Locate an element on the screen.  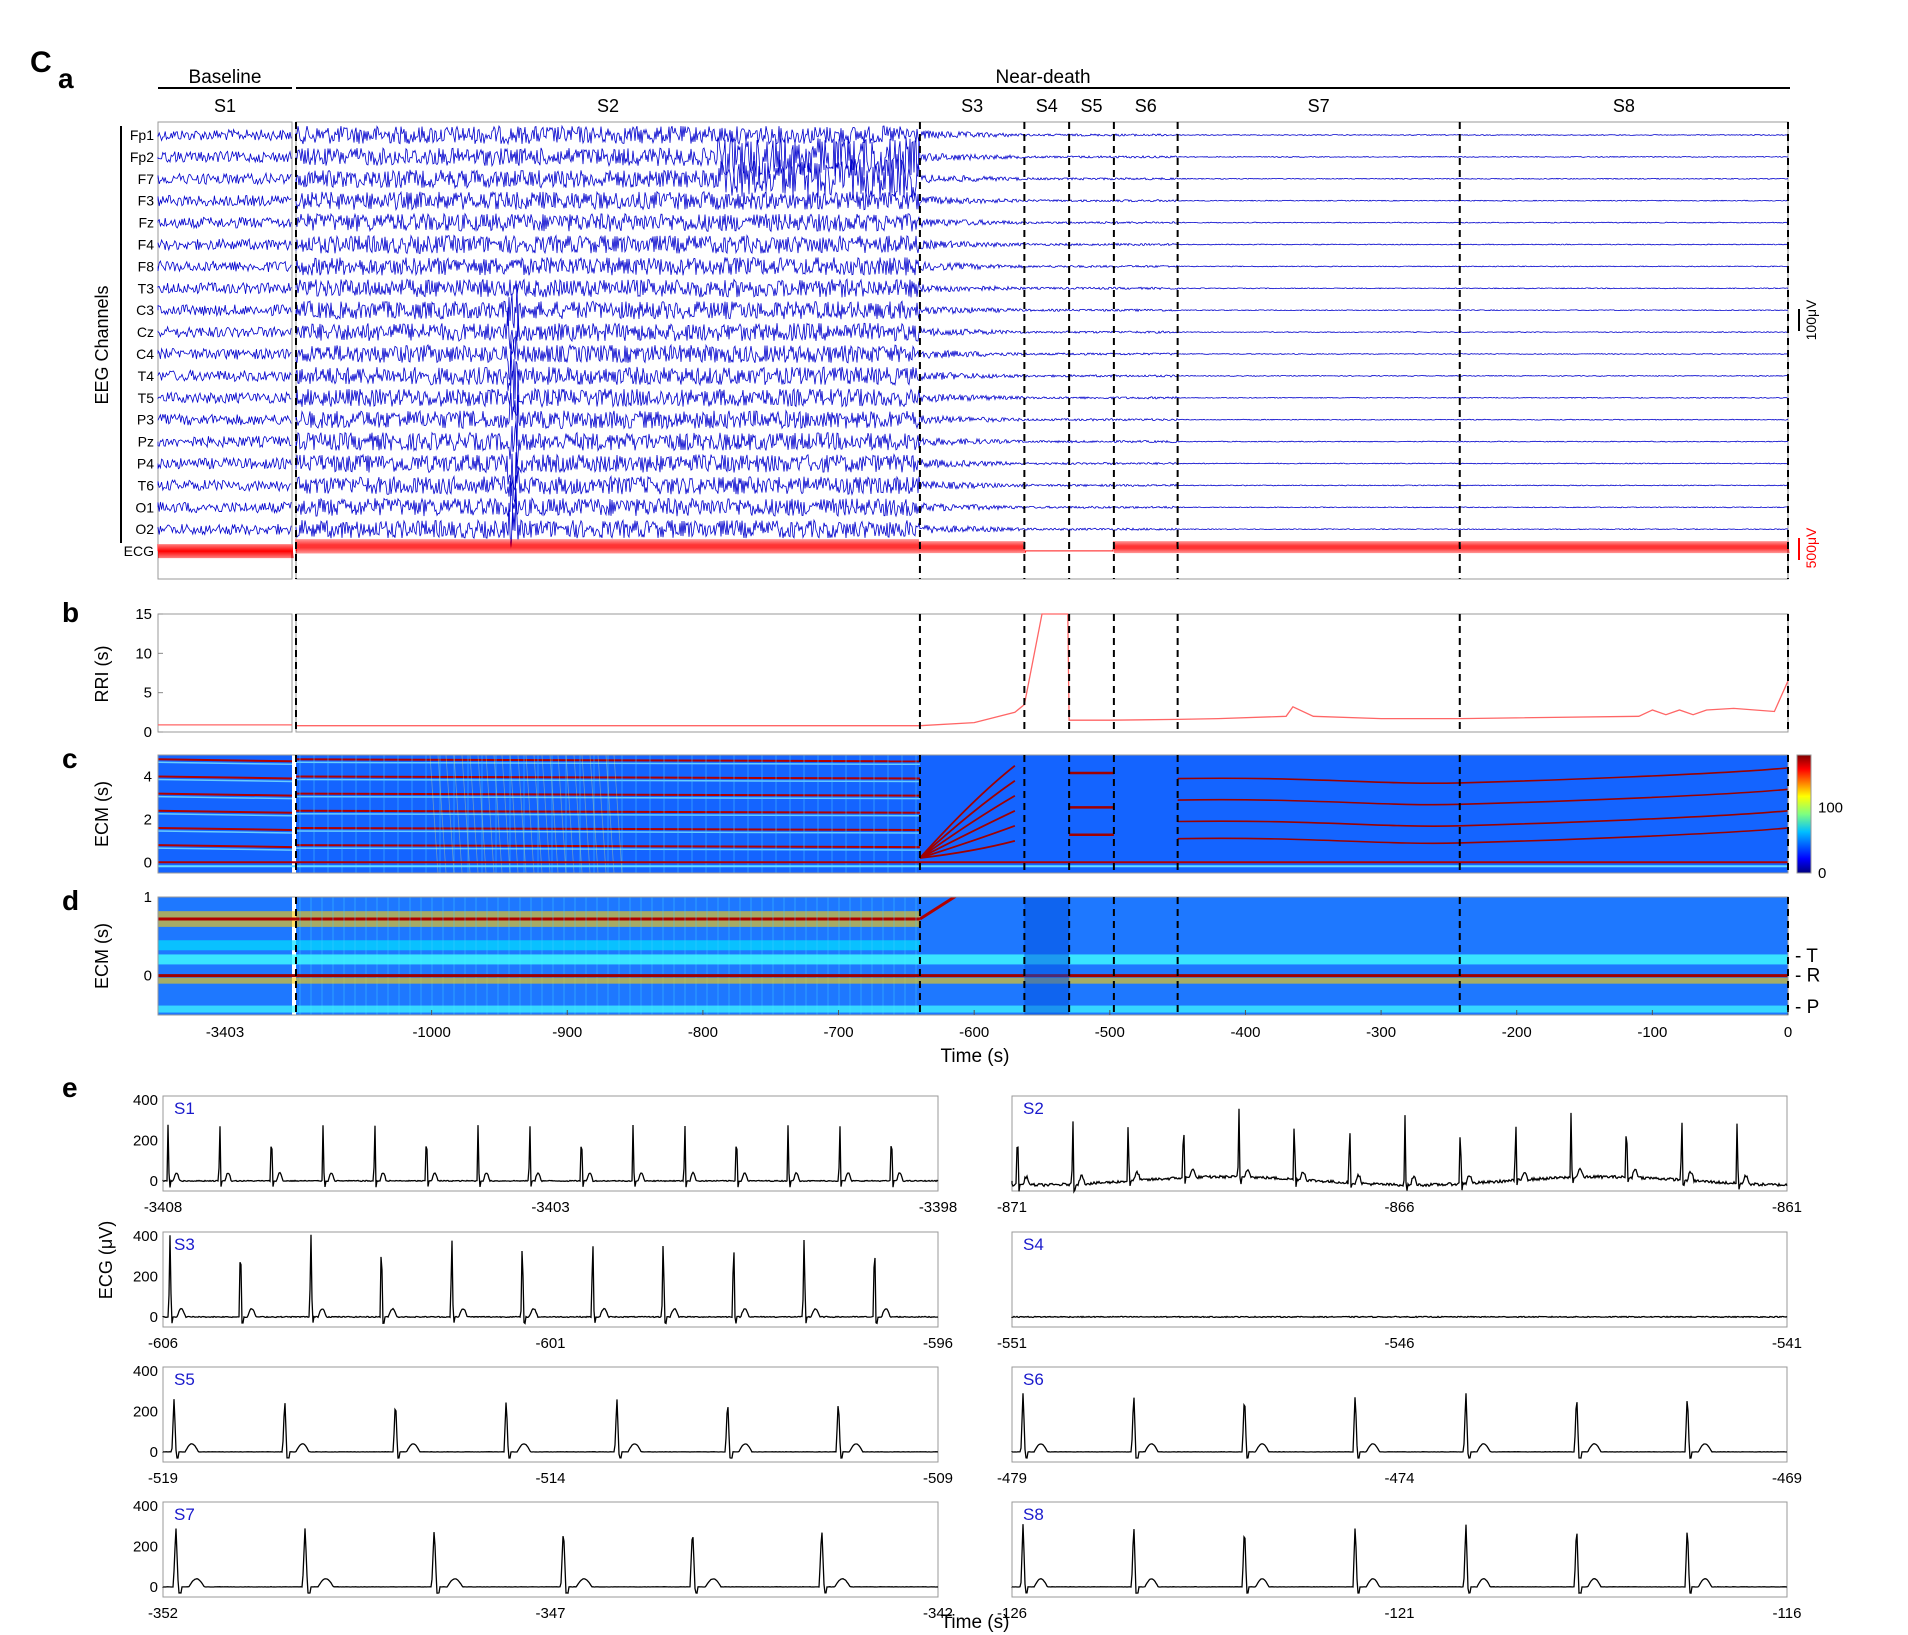
rri-ytick-label: 10 is located at coordinates (143, 653).